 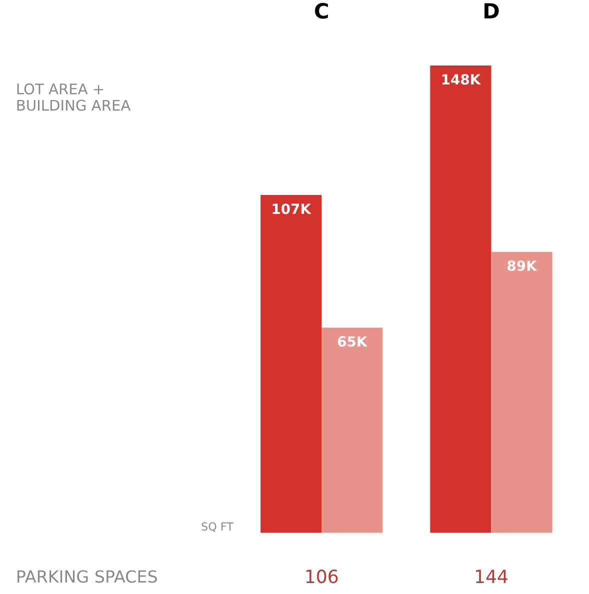 What do you see at coordinates (523, 265) in the screenshot?
I see `data-label: 89K` at bounding box center [523, 265].